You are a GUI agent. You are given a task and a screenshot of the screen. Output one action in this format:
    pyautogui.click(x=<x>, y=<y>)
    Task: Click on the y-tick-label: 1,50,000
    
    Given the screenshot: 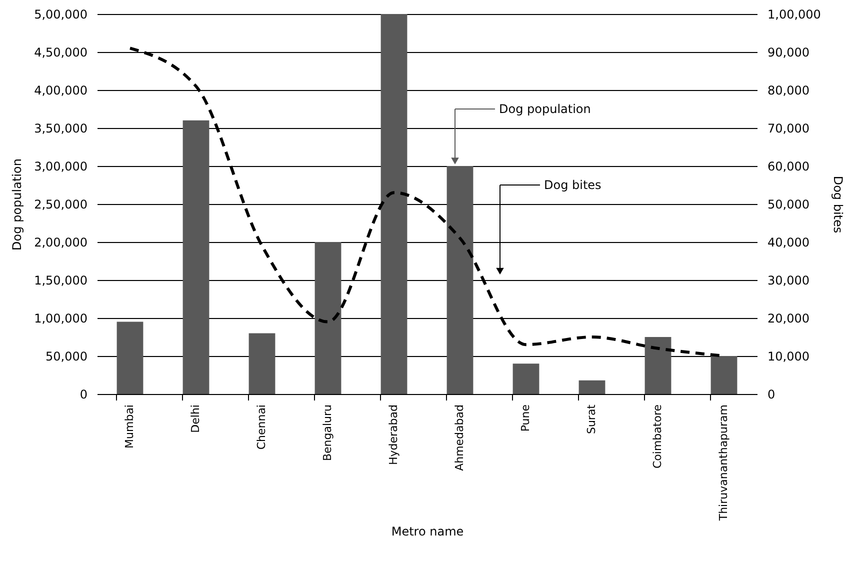 What is the action you would take?
    pyautogui.click(x=61, y=281)
    